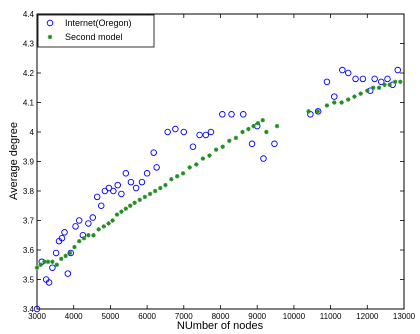 This screenshot has height=334, width=420. What do you see at coordinates (29, 221) in the screenshot?
I see `y-tick-label: 3.7` at bounding box center [29, 221].